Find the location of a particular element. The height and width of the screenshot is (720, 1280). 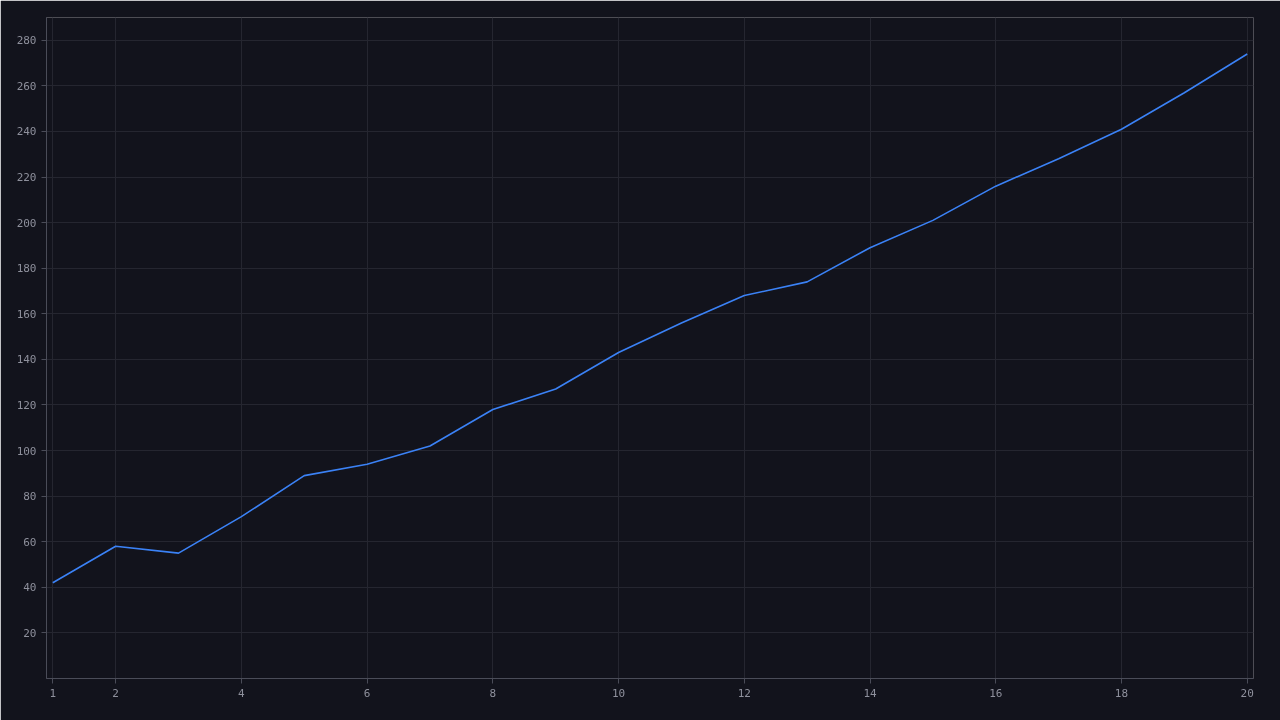

y-tick-label: 240 is located at coordinates (26, 132).